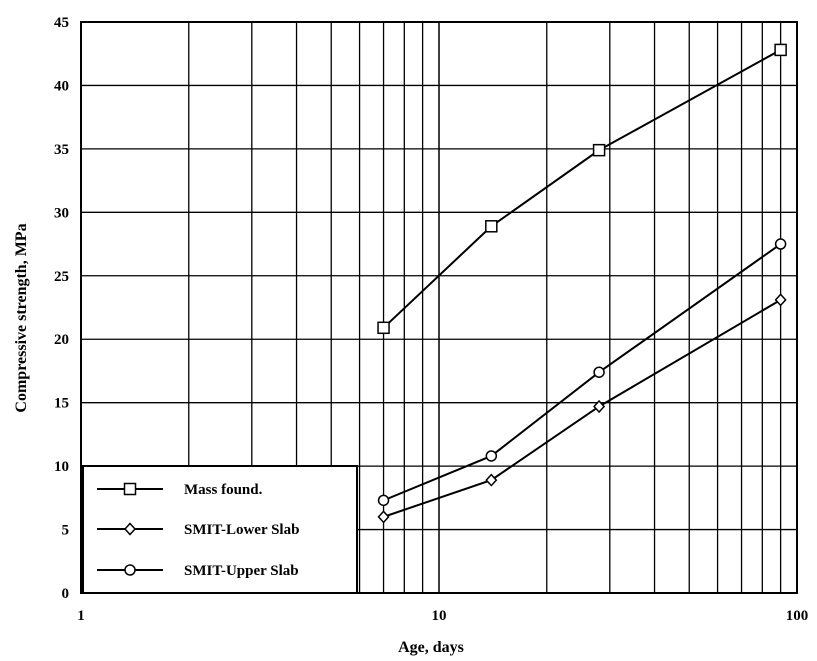 This screenshot has height=661, width=817. What do you see at coordinates (180, 490) in the screenshot?
I see `legend-item: Mass found.` at bounding box center [180, 490].